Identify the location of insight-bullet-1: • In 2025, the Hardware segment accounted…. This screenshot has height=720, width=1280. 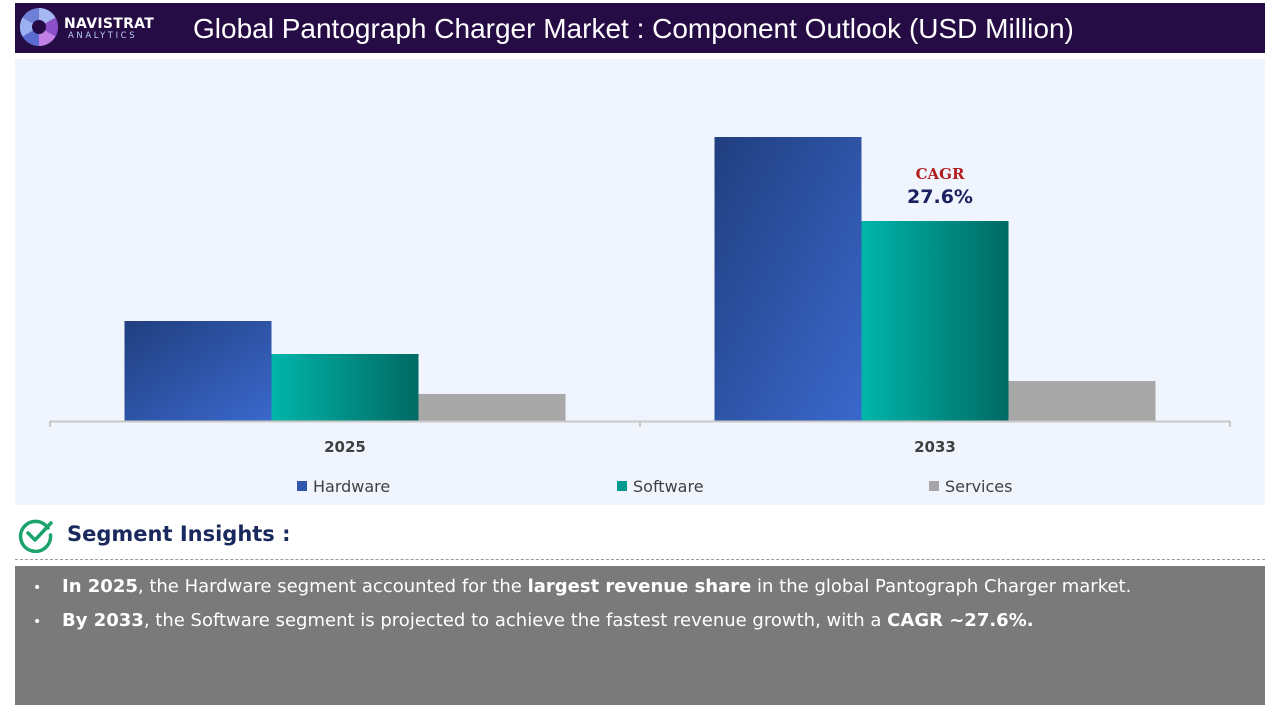
(582, 586).